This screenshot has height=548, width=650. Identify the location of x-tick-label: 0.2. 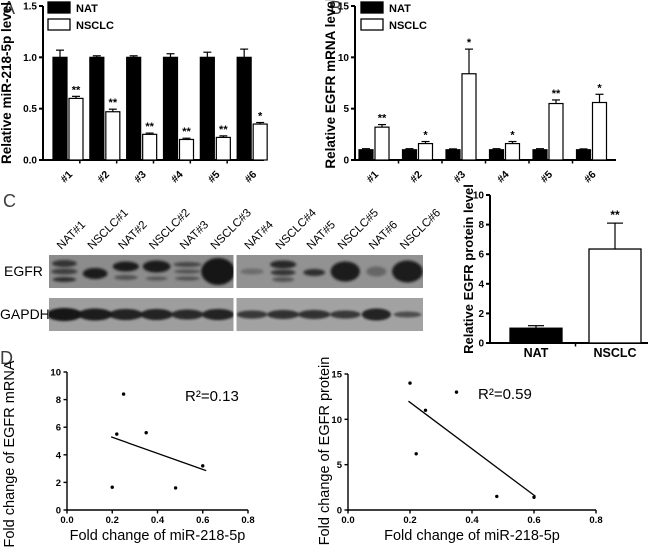
(409, 520).